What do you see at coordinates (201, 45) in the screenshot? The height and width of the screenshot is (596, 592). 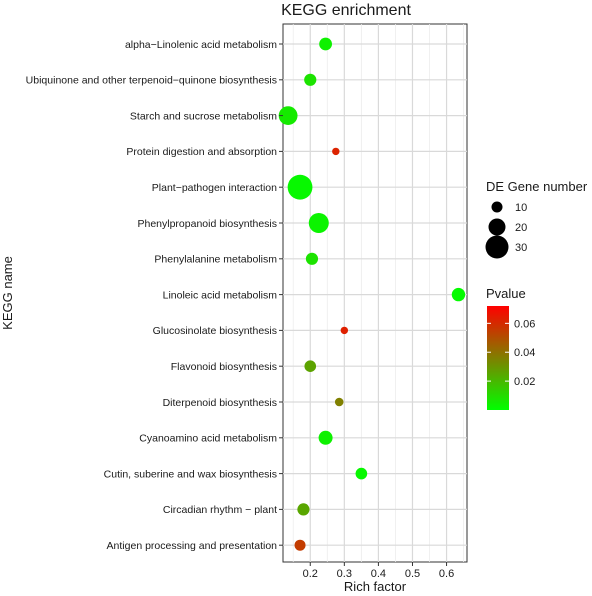 I see `y-tick-label: alpha−Linolenic acid metabolism` at bounding box center [201, 45].